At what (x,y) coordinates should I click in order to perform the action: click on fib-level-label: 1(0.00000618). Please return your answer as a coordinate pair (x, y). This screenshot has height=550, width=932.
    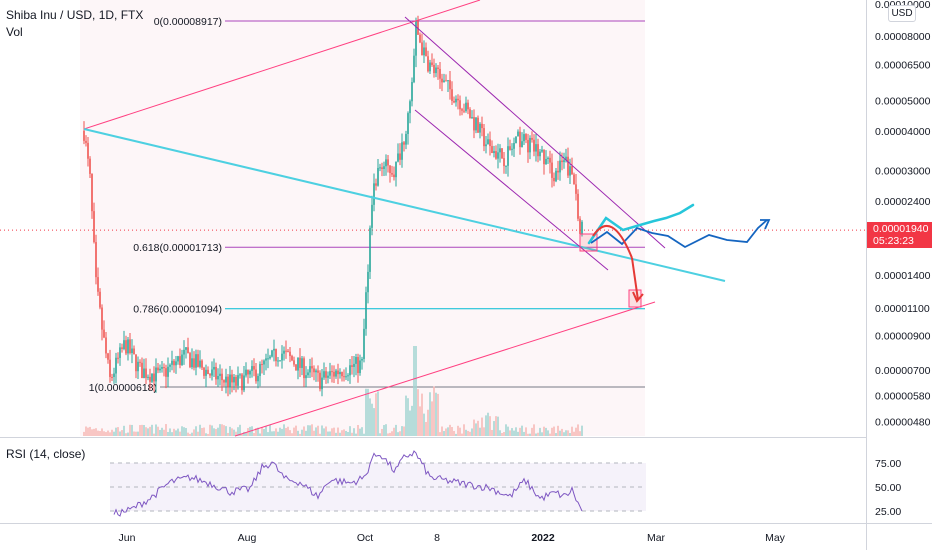
    Looking at the image, I should click on (123, 388).